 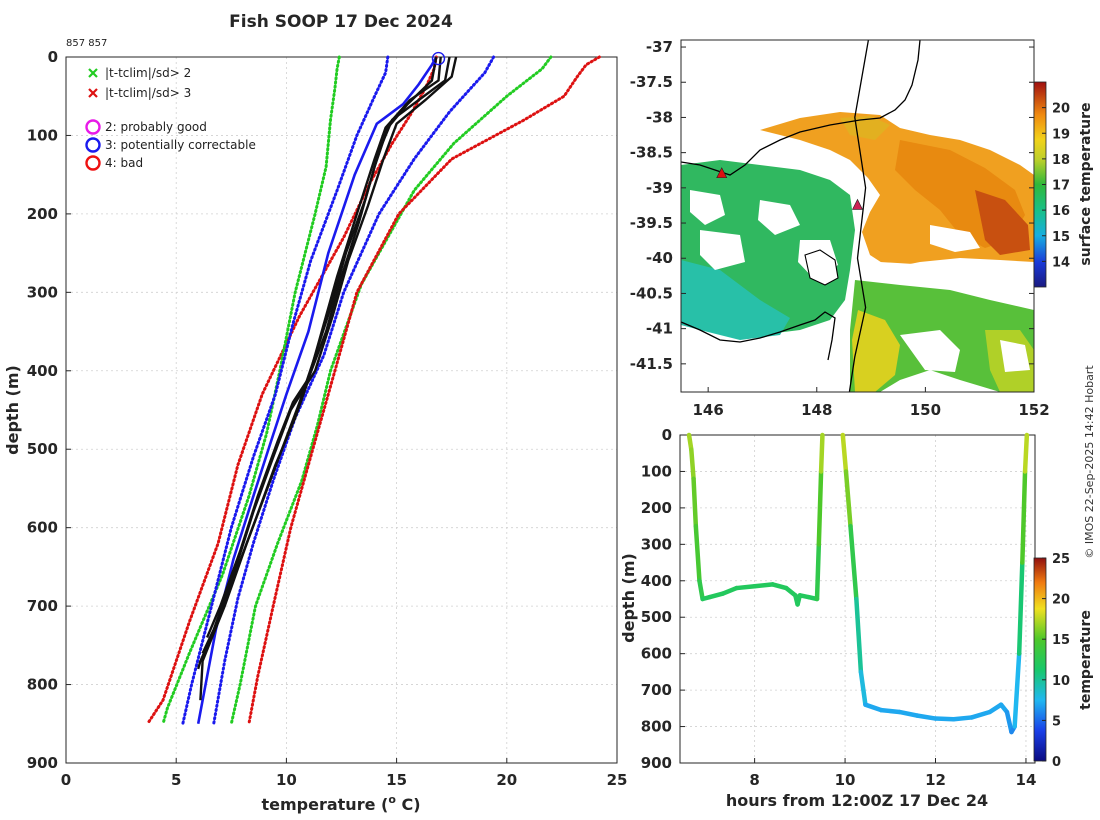 What do you see at coordinates (42, 135) in the screenshot?
I see `profile-ytick-label: 100` at bounding box center [42, 135].